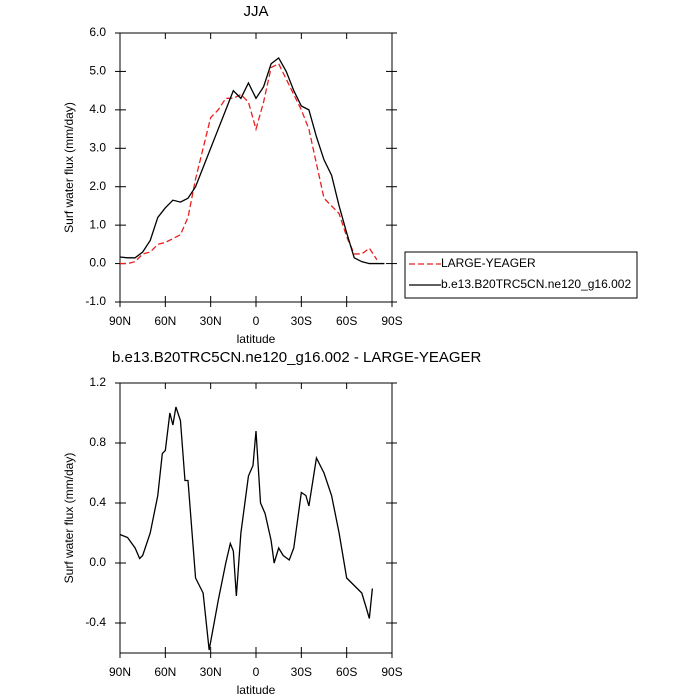 The height and width of the screenshot is (700, 700). I want to click on legend-label: LARGE-YEAGER, so click(488, 263).